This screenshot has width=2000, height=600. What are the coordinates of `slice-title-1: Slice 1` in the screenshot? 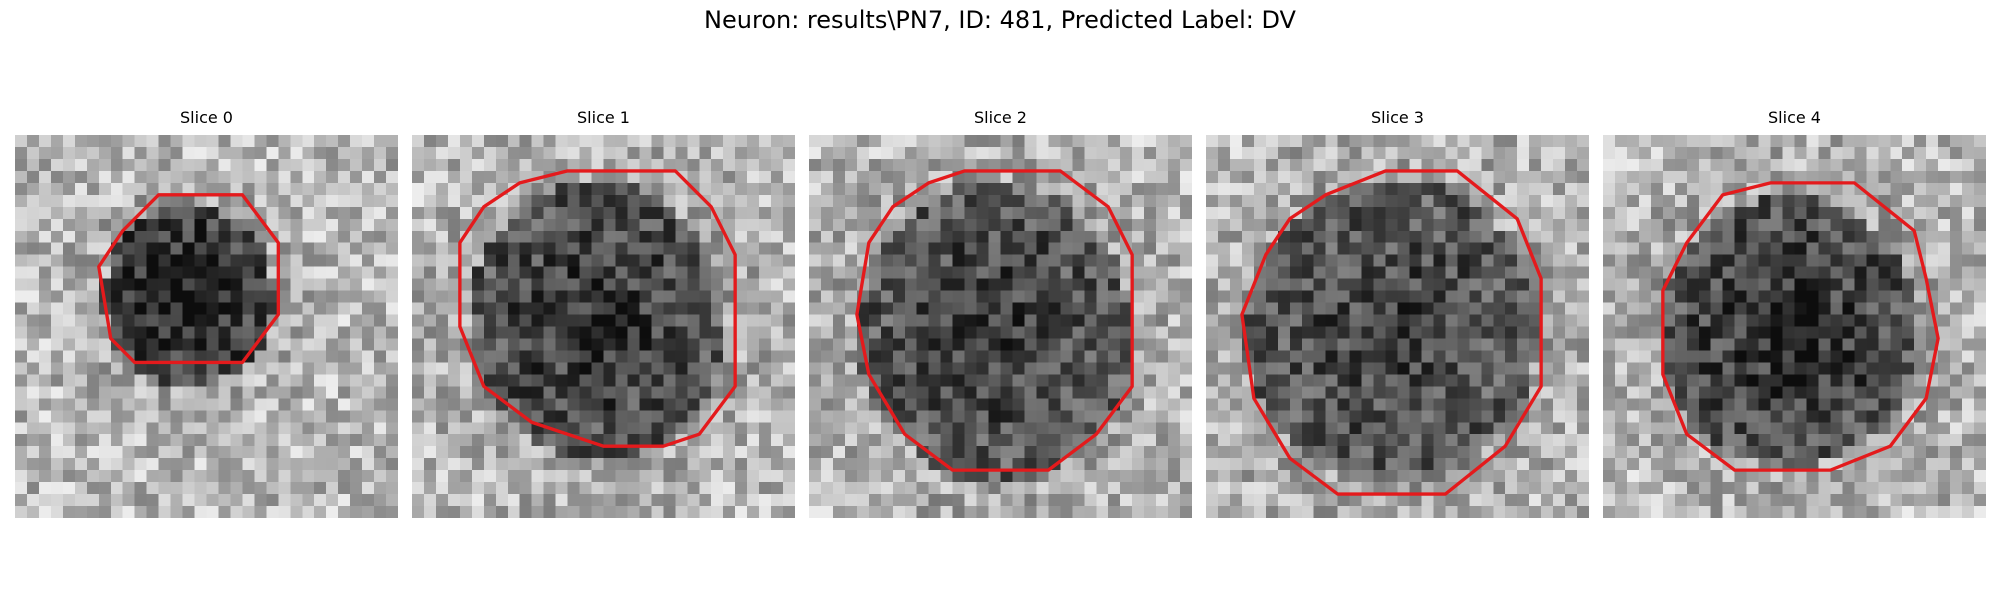 It's located at (603, 117).